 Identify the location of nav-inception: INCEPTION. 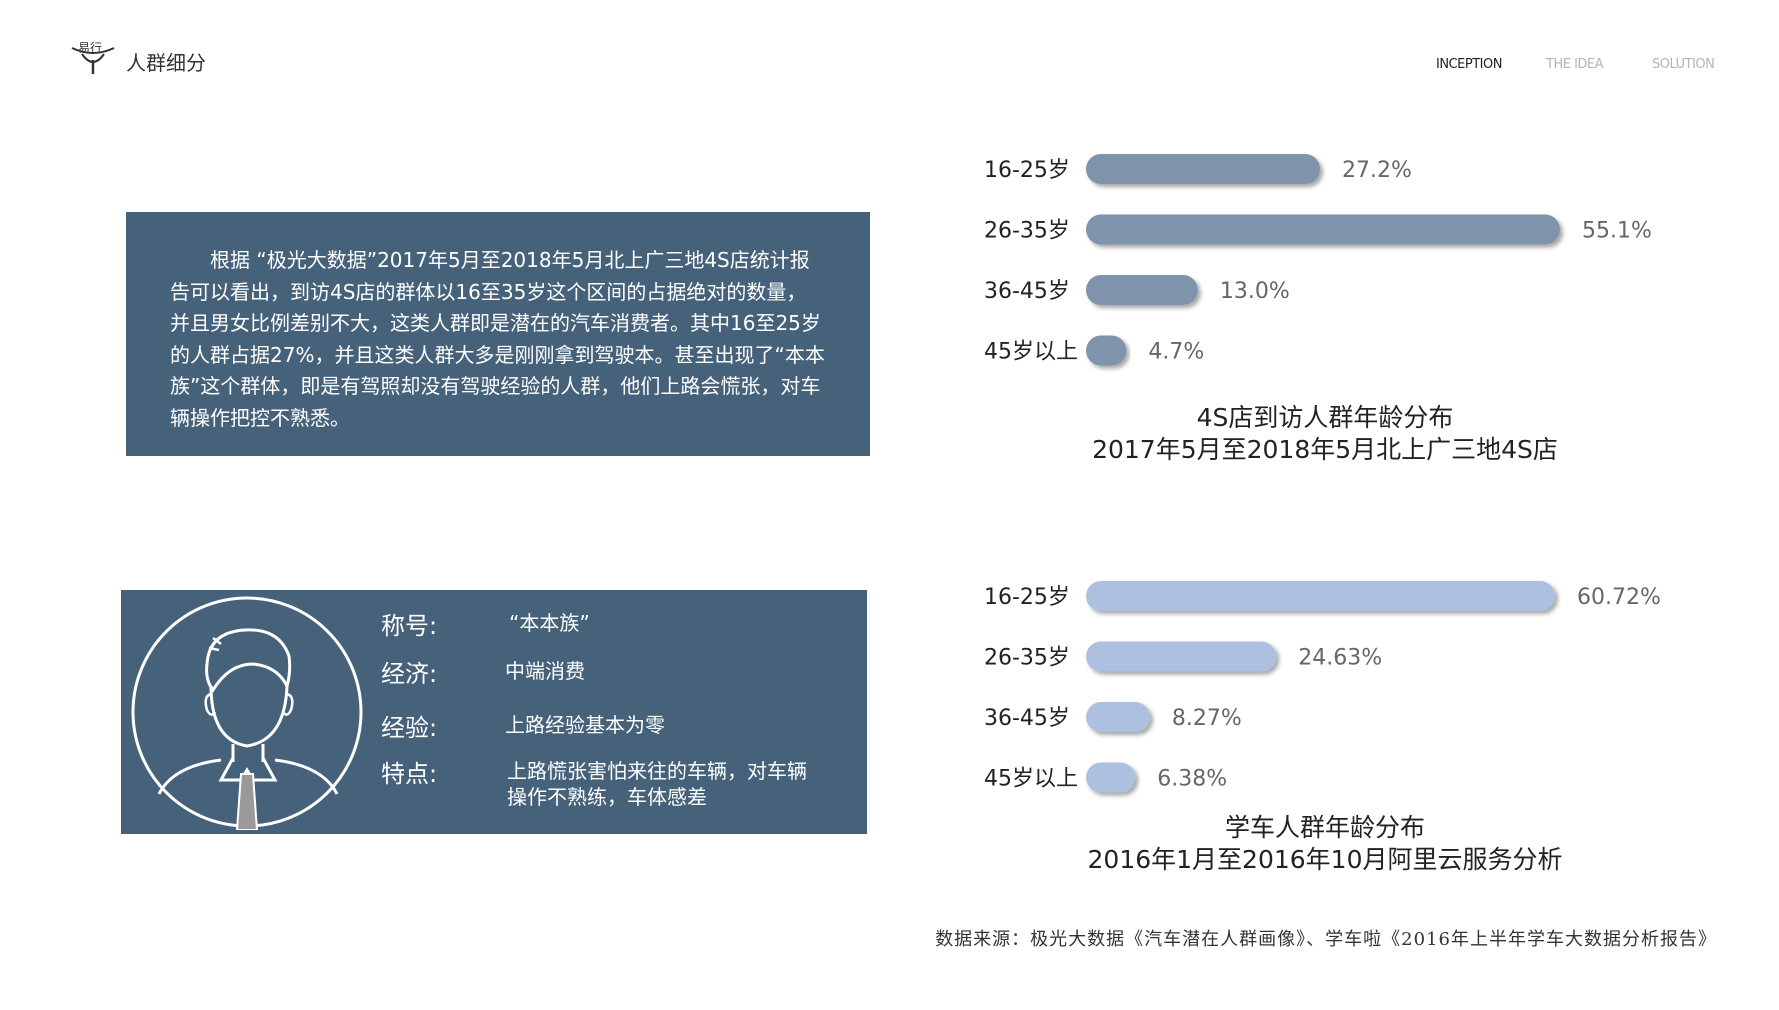
(1469, 64).